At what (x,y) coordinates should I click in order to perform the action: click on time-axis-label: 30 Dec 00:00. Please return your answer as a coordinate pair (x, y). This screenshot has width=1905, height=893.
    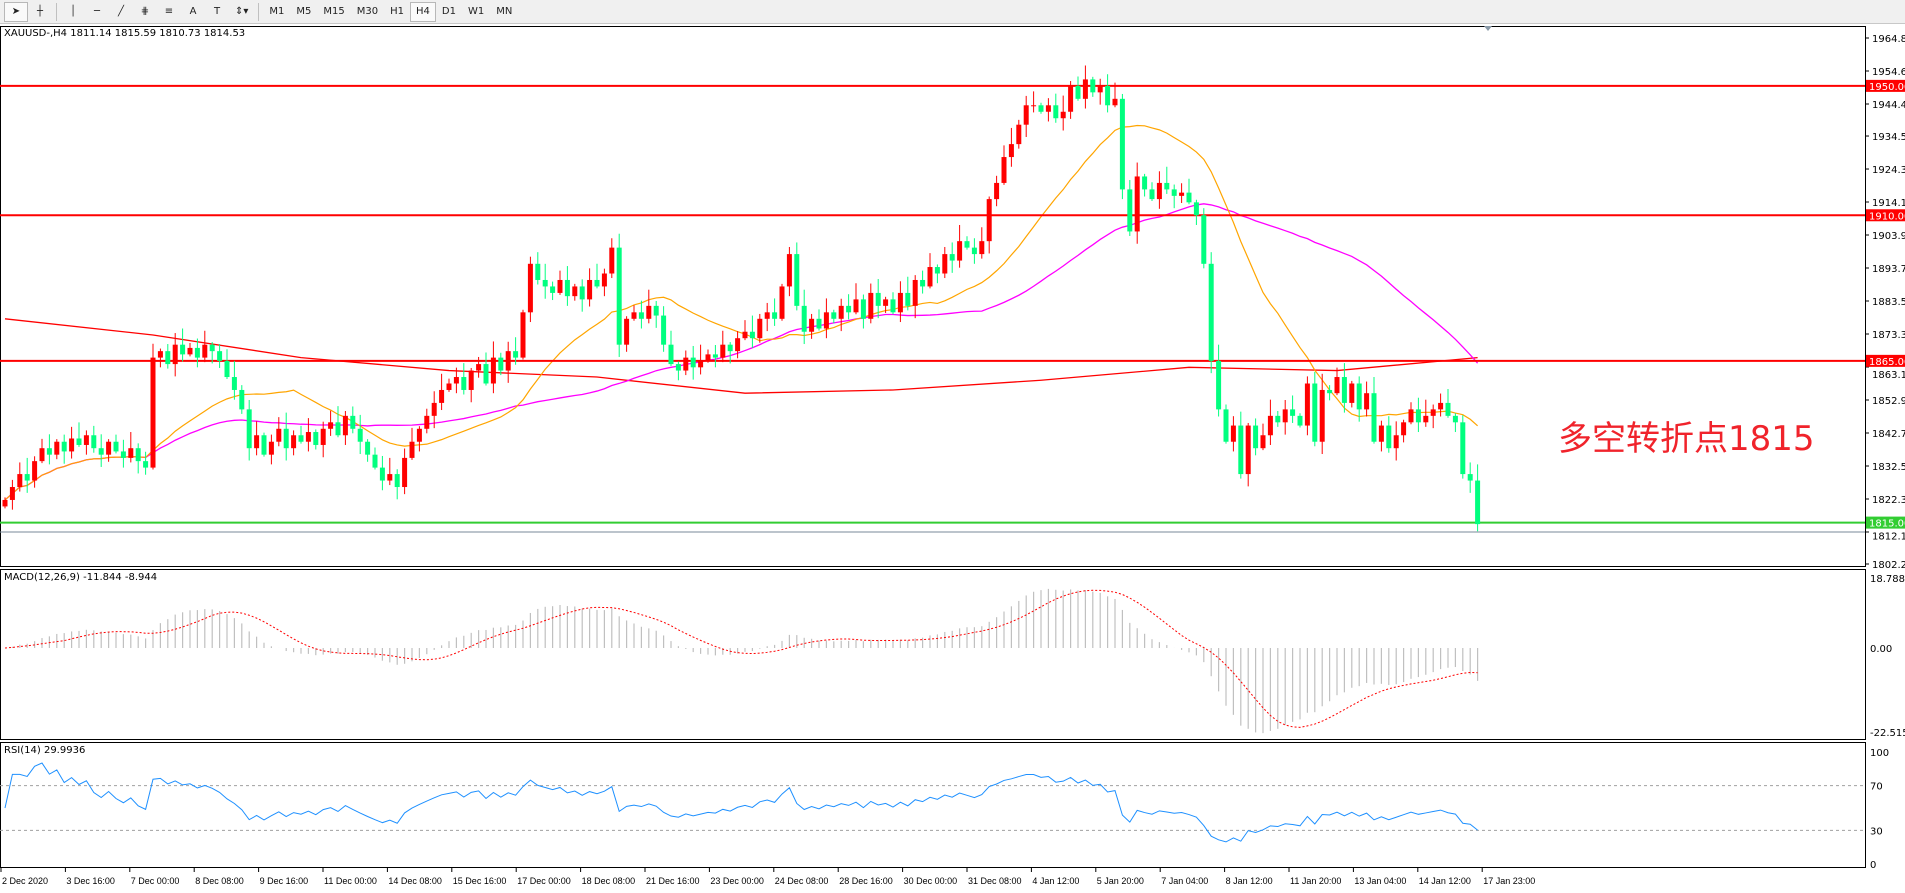
    Looking at the image, I should click on (931, 881).